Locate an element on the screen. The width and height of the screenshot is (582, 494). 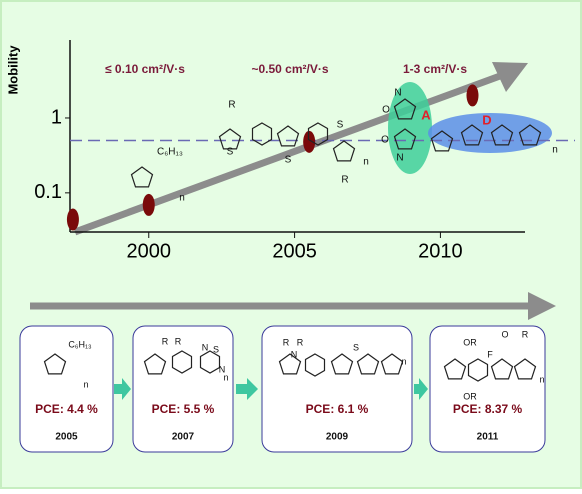
x-tick-label: 2005 is located at coordinates (294, 251).